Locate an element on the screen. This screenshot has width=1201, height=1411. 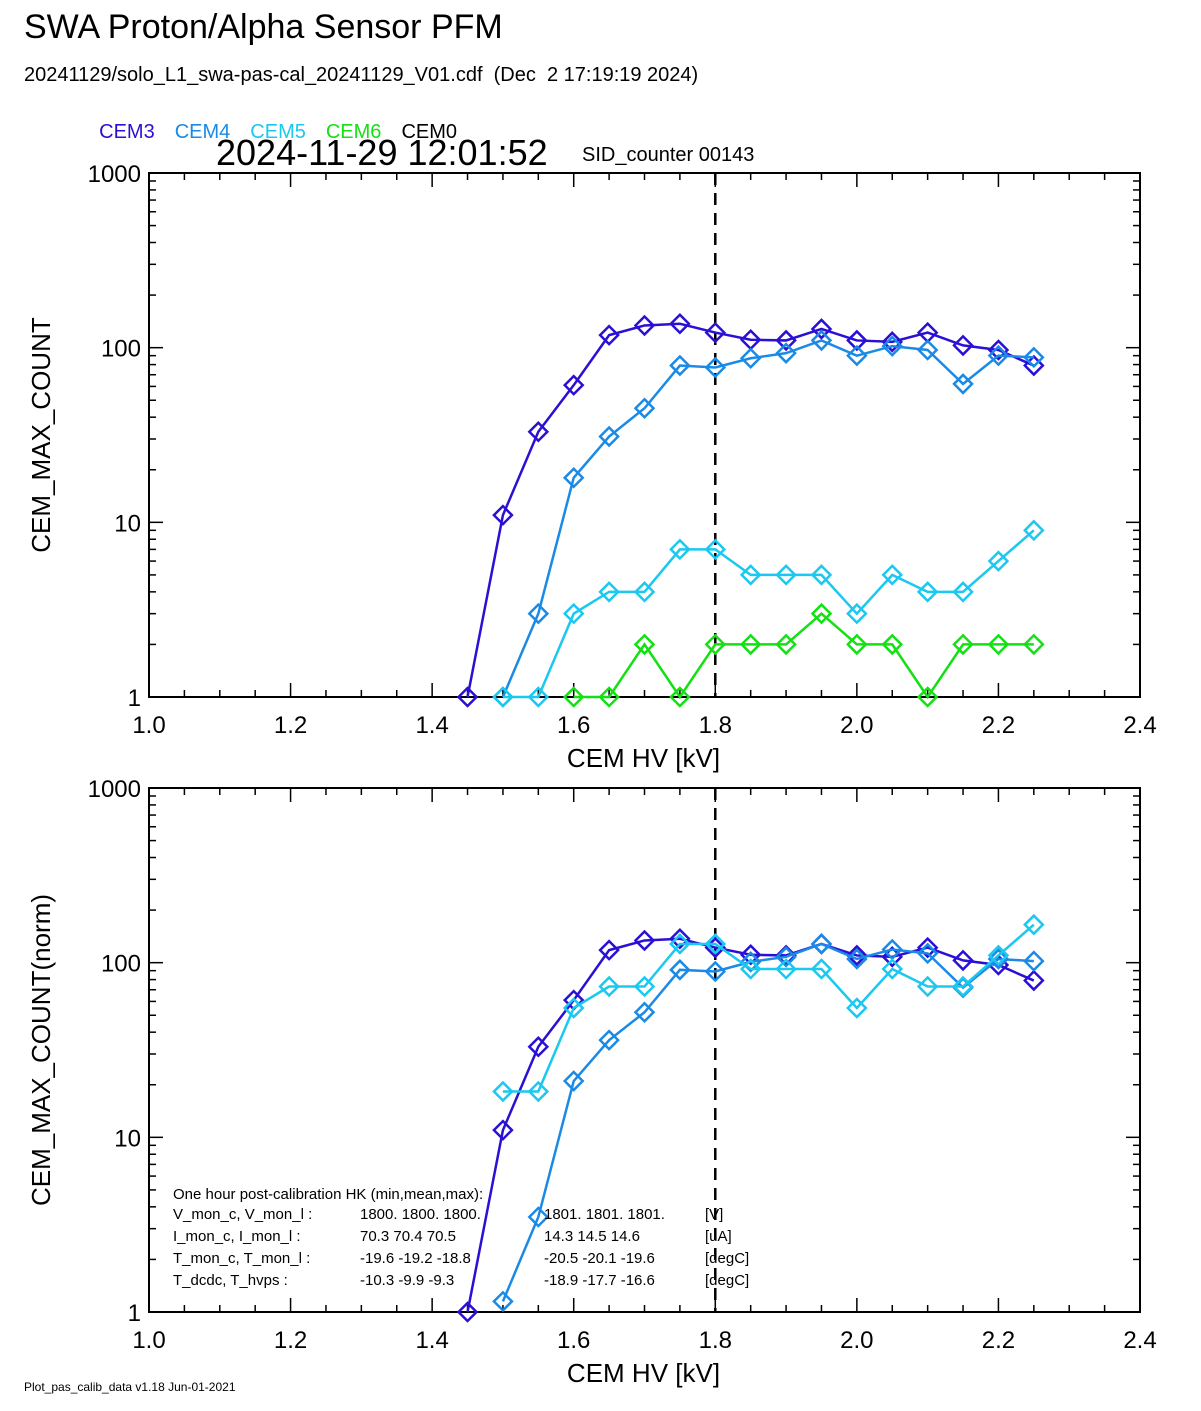
hk-row-label: T_mon_c, T_mon_l : is located at coordinates (241, 1258).